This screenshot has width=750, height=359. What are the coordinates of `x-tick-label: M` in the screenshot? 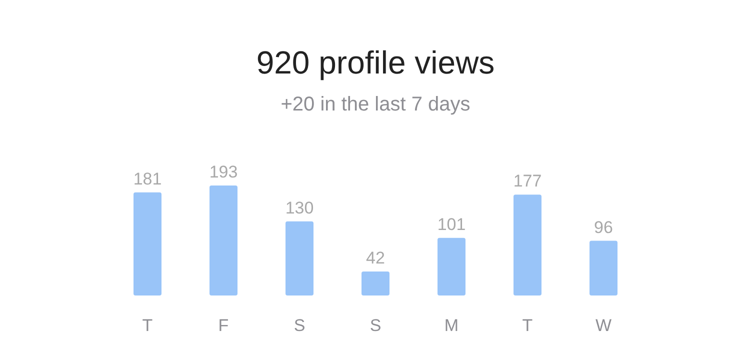 It's located at (451, 325).